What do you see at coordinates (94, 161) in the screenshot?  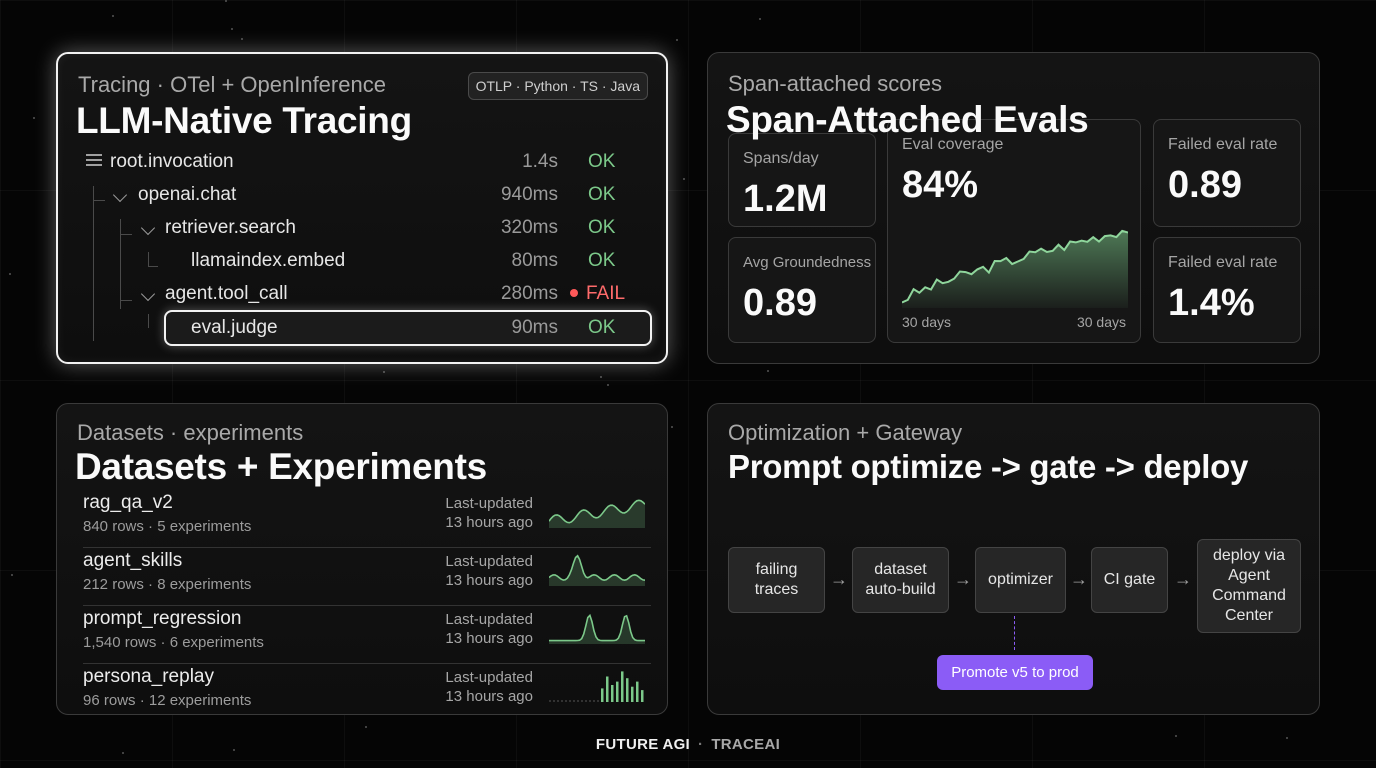 I see `list-icon` at bounding box center [94, 161].